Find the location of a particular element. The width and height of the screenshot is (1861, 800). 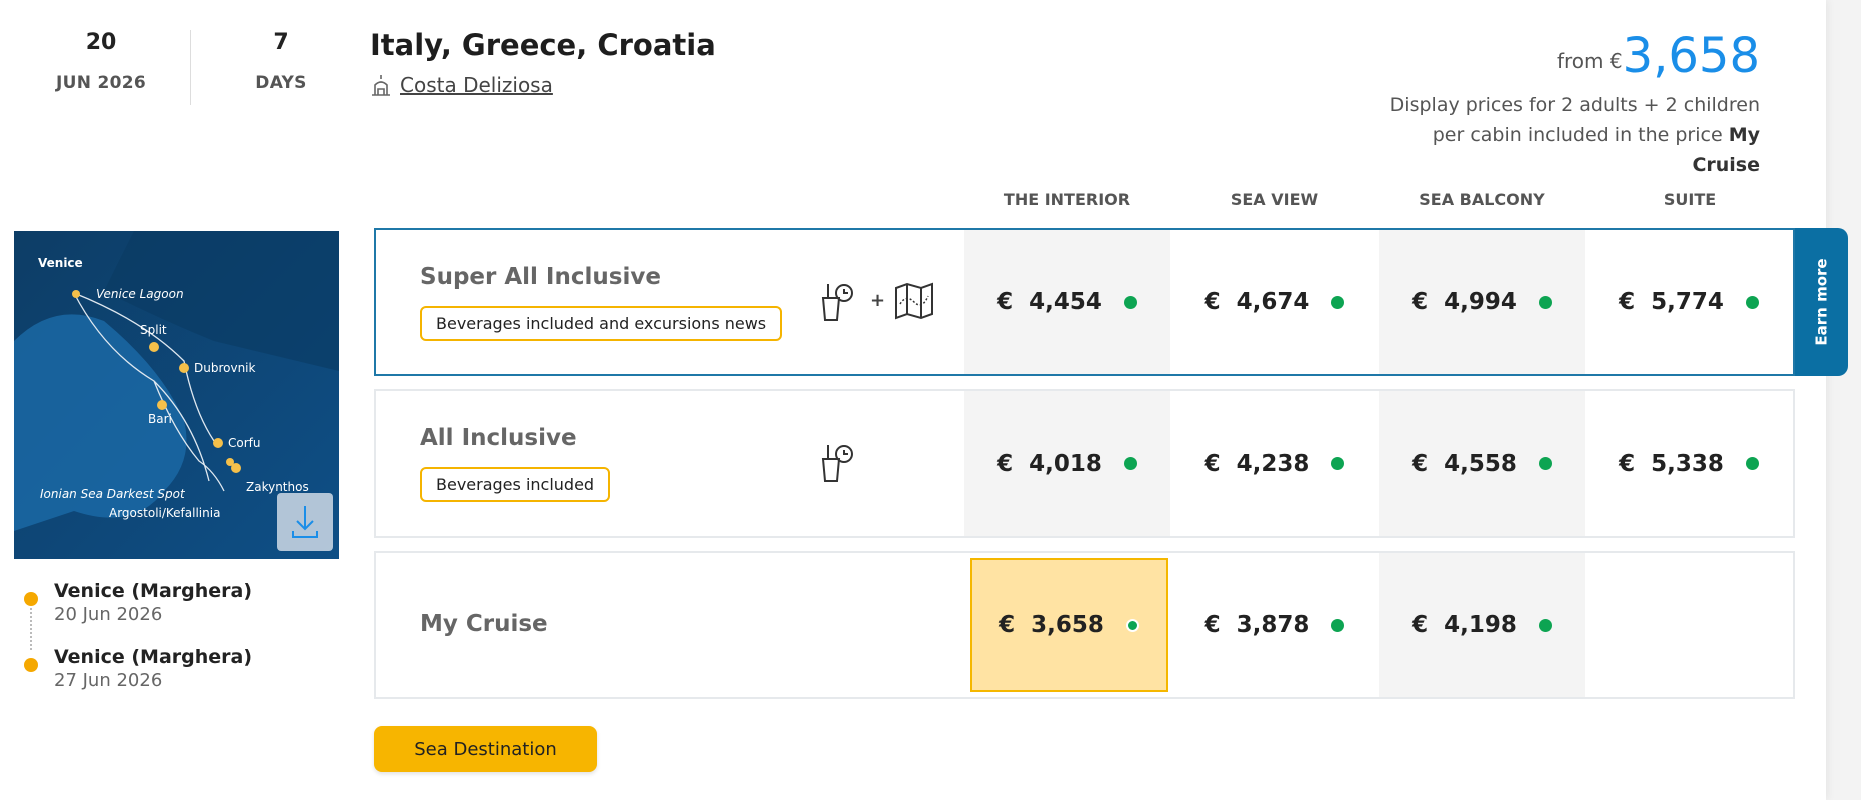

port-label: Zakynthos is located at coordinates (277, 487).